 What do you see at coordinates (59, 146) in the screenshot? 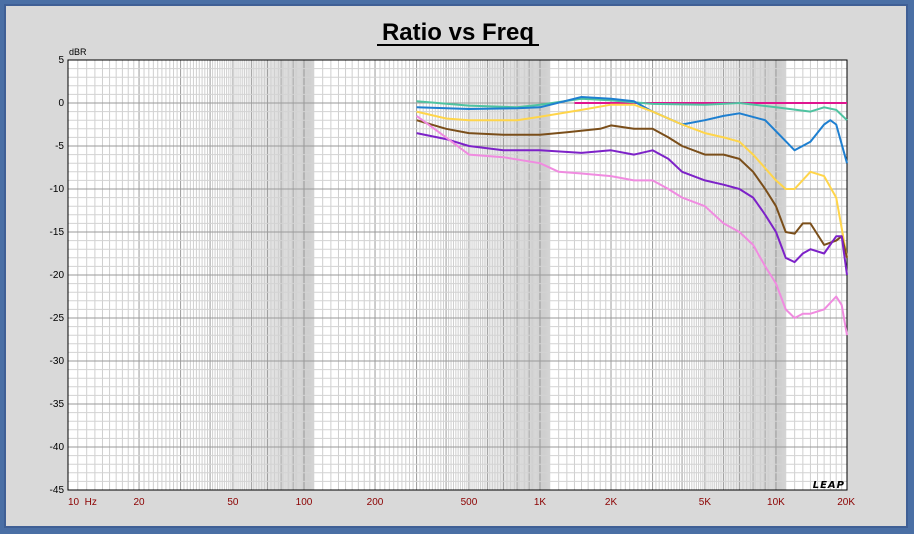
I see `y-tick-label: -5` at bounding box center [59, 146].